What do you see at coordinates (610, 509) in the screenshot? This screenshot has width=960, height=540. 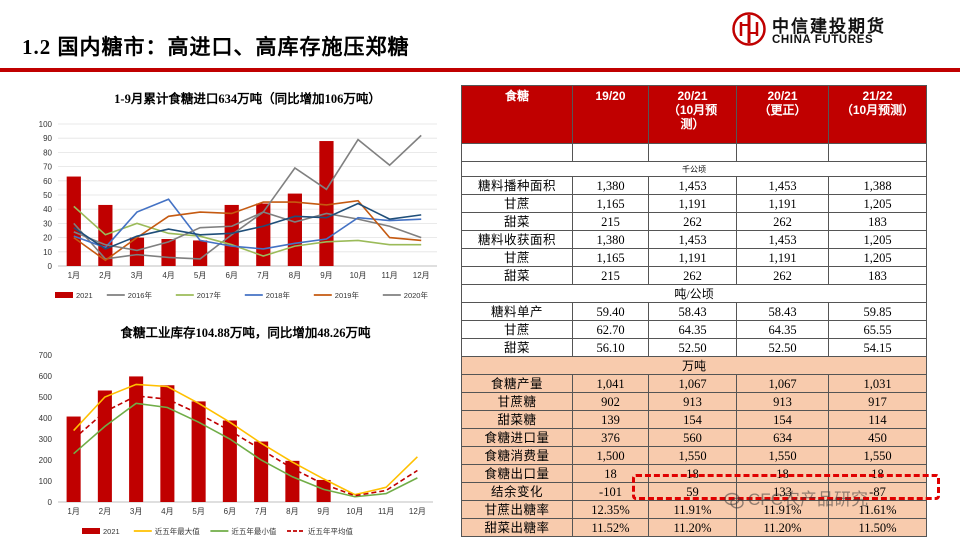 I see `table-cell: 12.35%` at bounding box center [610, 509].